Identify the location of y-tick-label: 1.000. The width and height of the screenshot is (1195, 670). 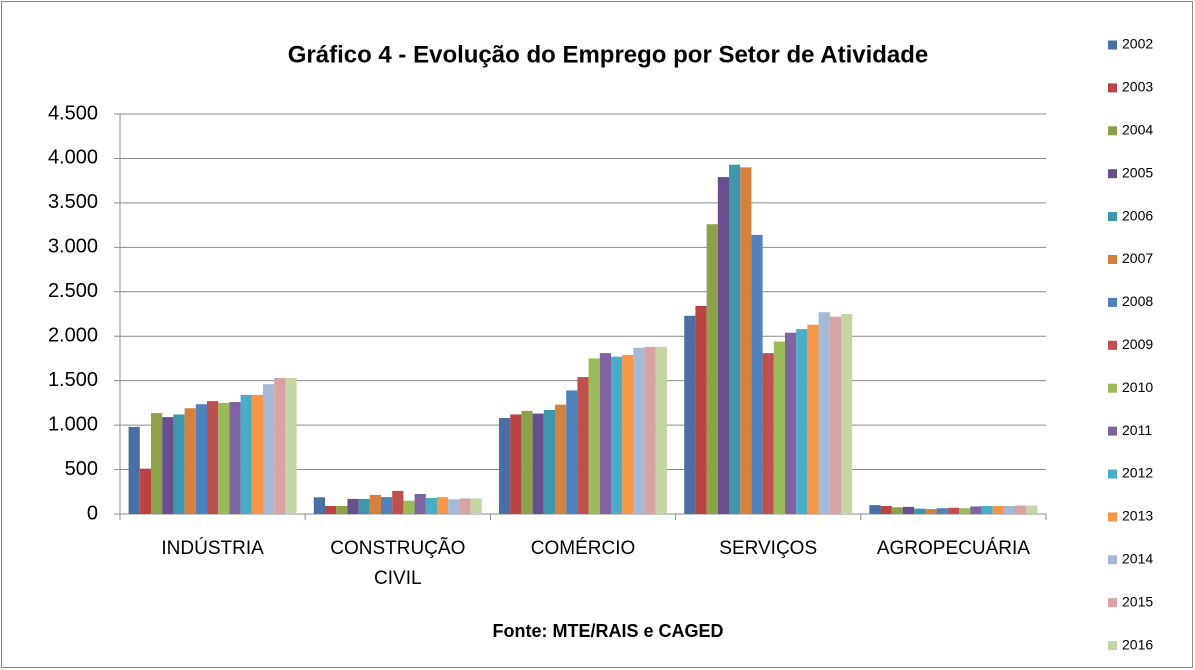
(73, 424).